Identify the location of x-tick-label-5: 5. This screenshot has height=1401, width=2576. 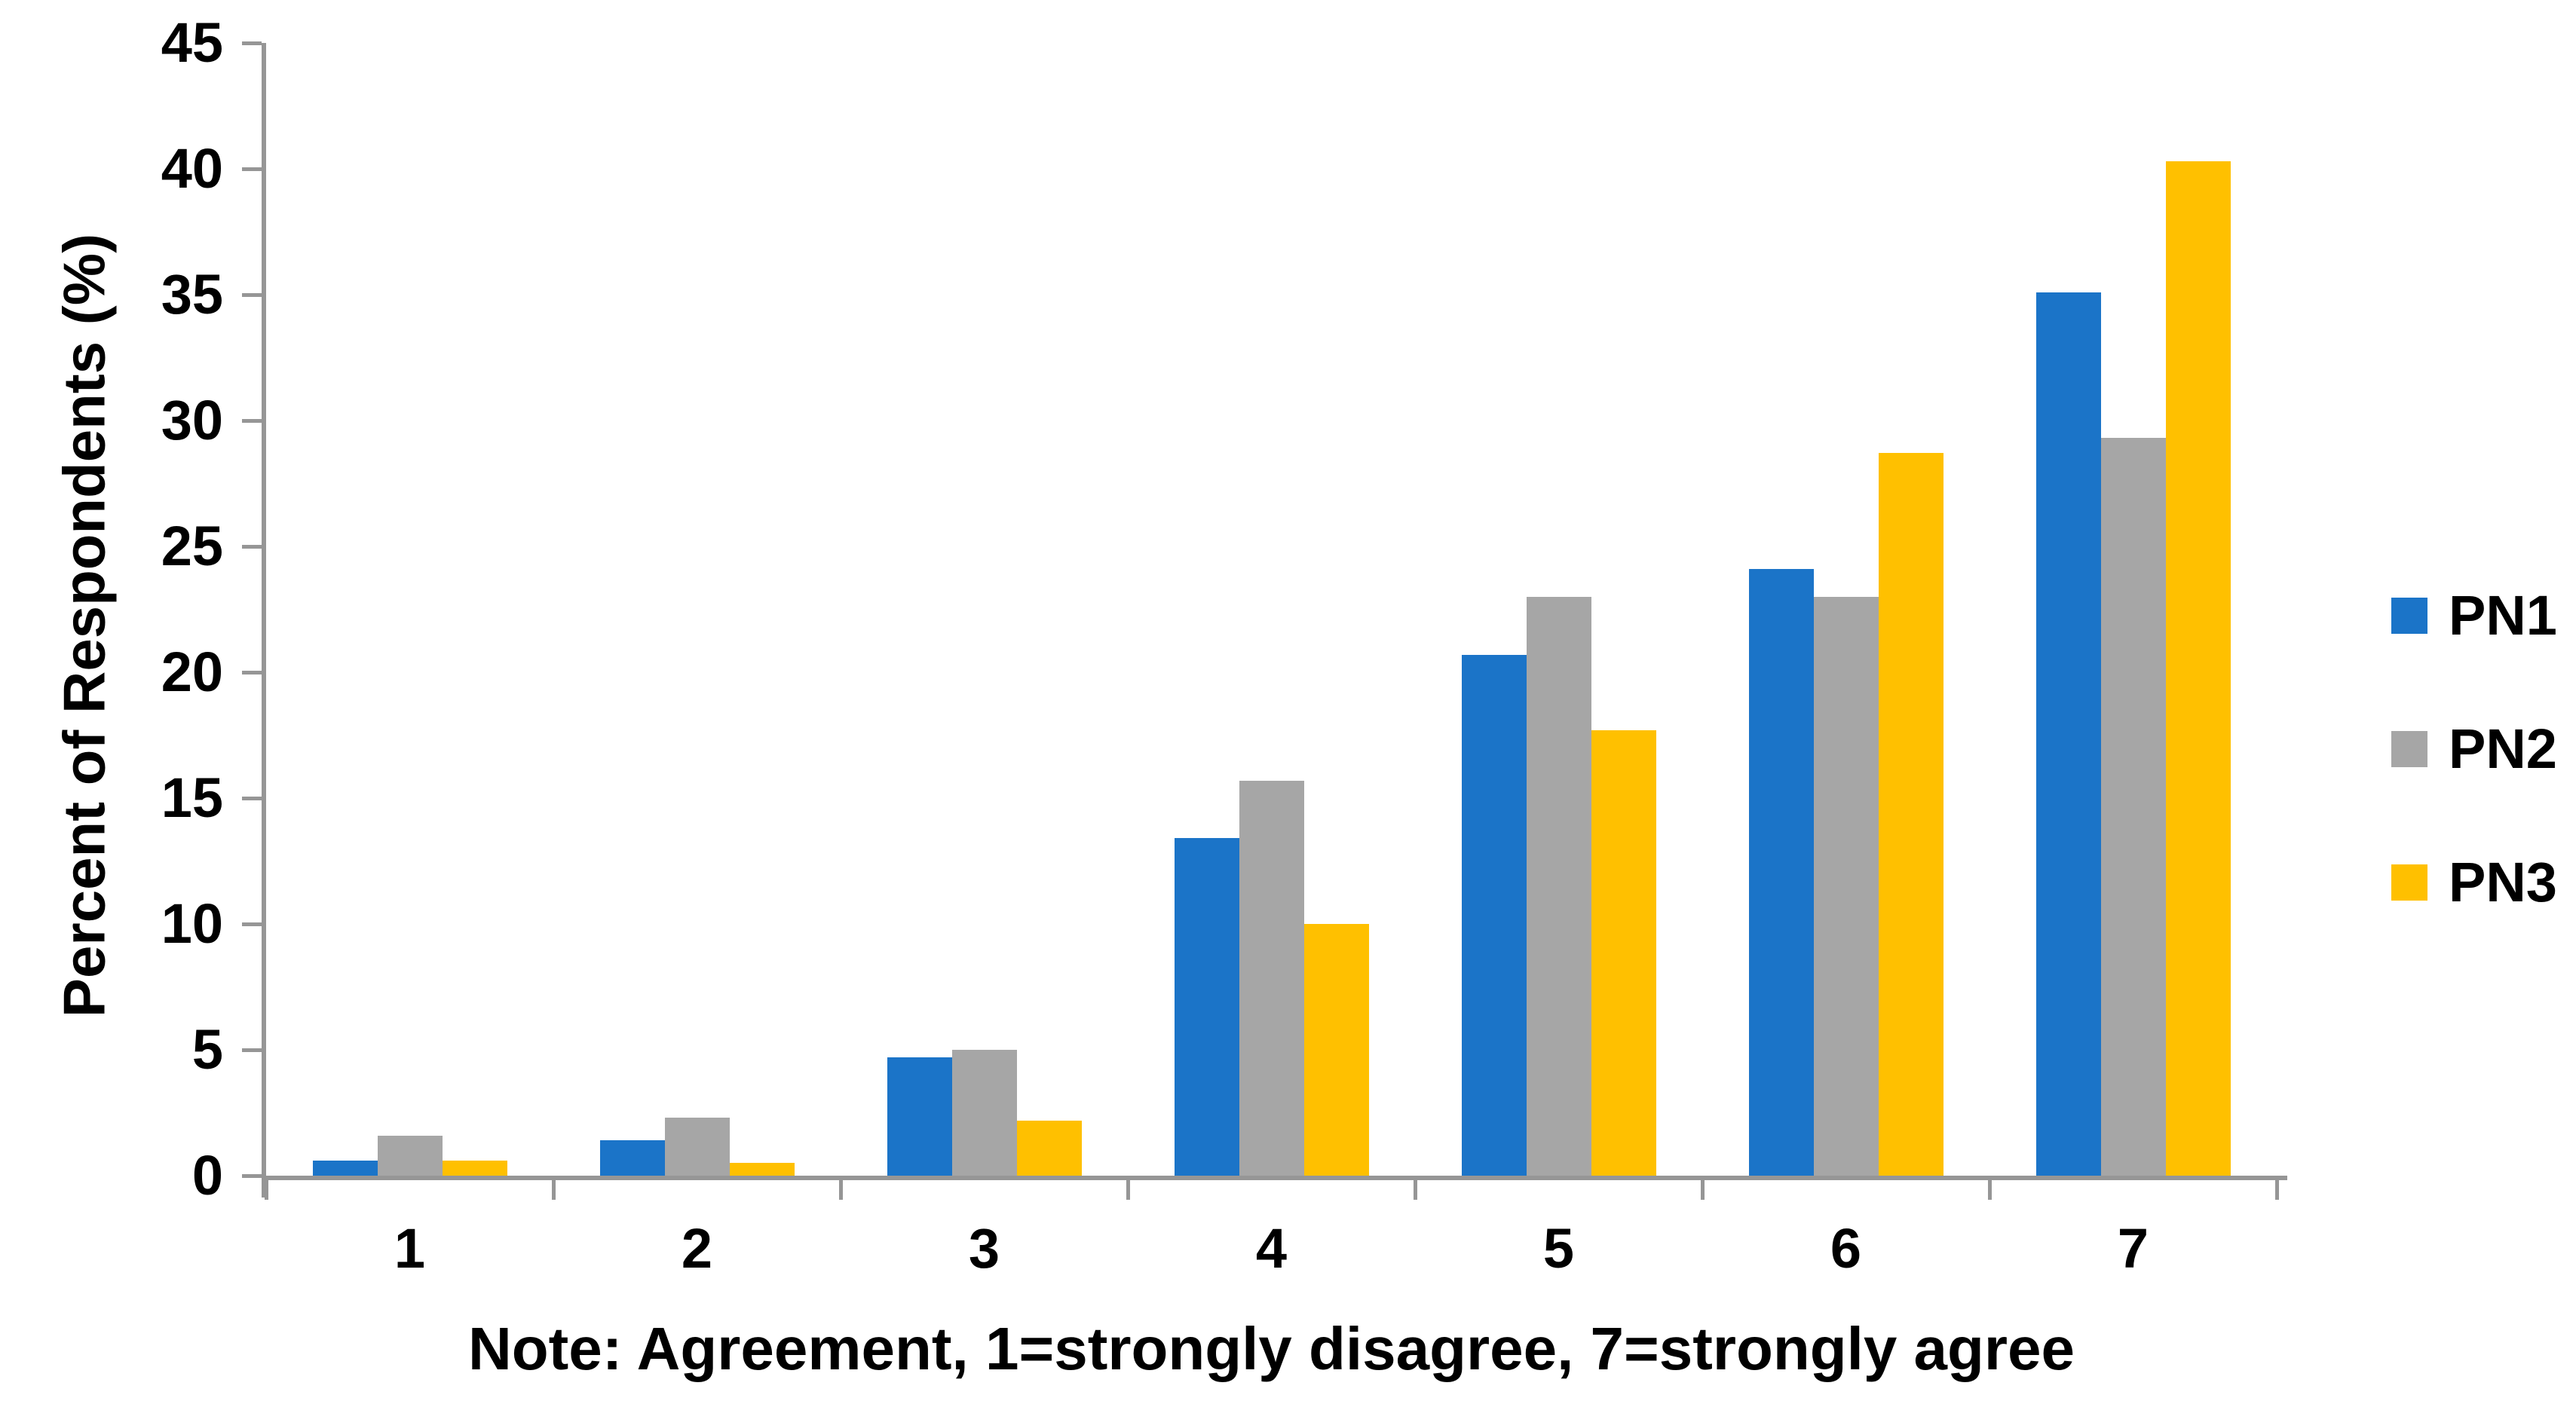
(1558, 1248).